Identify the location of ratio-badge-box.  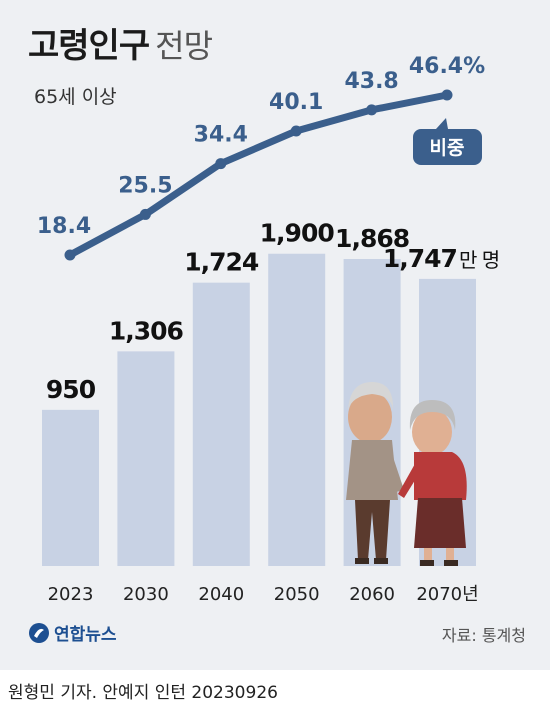
(447, 147).